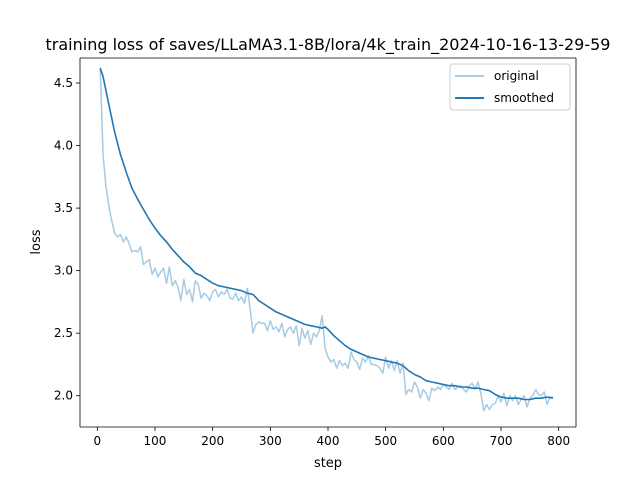 This screenshot has height=480, width=640. I want to click on x-tick-label: 200, so click(212, 441).